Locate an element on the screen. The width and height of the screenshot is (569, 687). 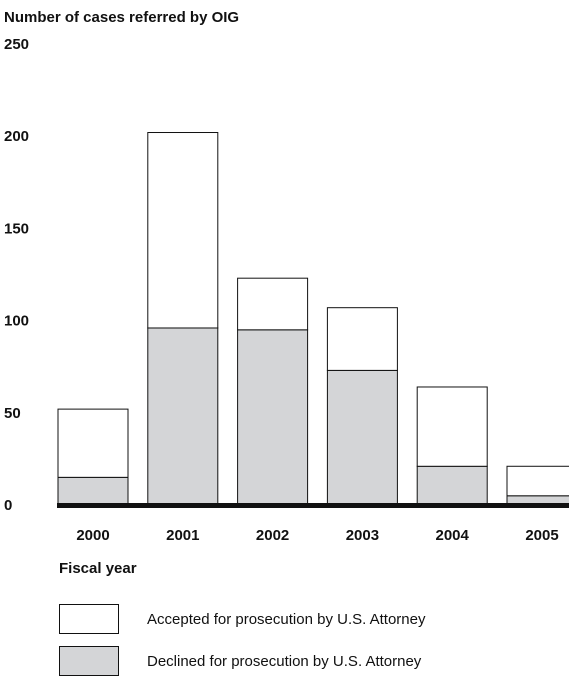
x-tick-label: 2000 is located at coordinates (92, 535).